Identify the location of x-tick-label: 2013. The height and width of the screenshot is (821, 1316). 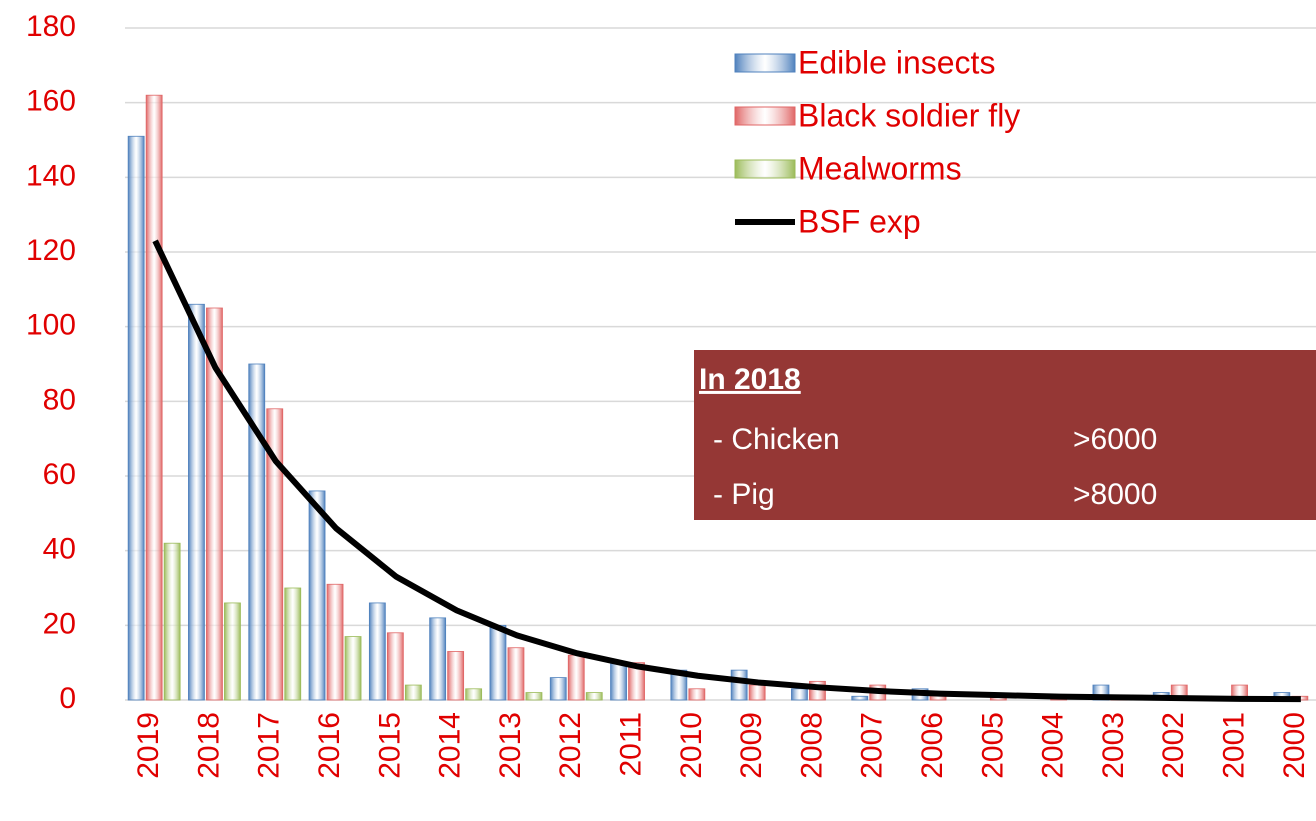
(510, 745).